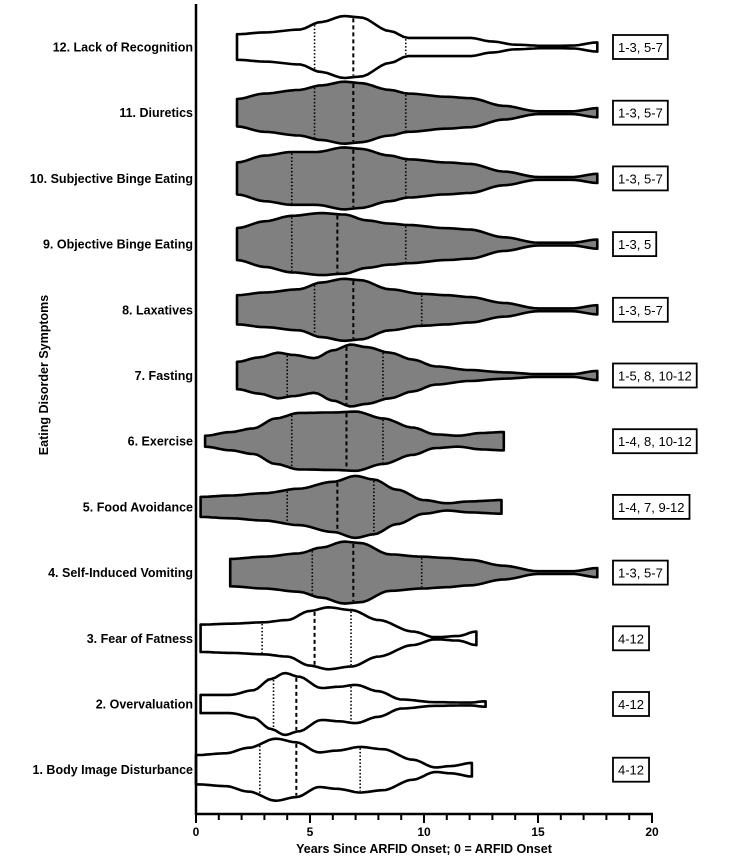  I want to click on significance-box: 1-5, 8, 10-12, so click(655, 375).